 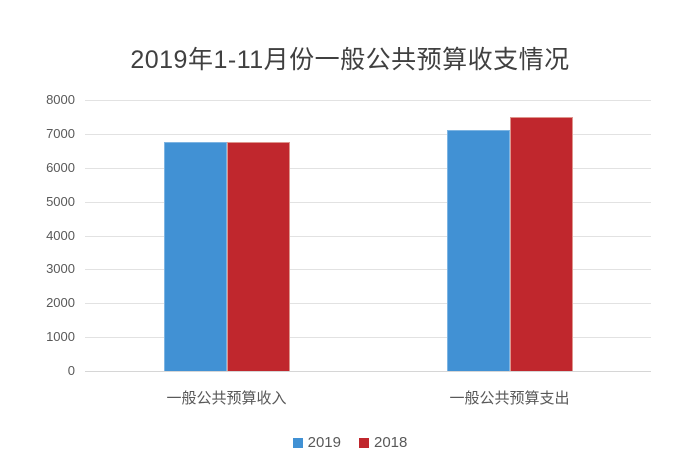 What do you see at coordinates (60, 235) in the screenshot?
I see `y-tick-label-4000: 4000` at bounding box center [60, 235].